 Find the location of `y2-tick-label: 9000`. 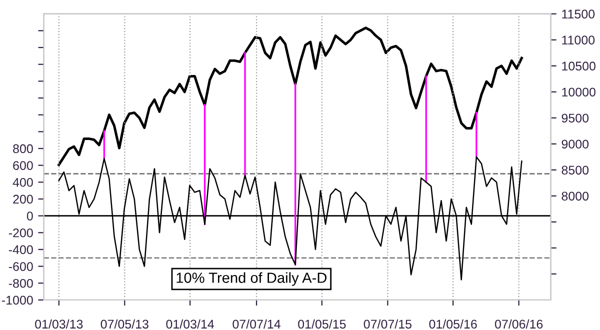

y2-tick-label: 9000 is located at coordinates (575, 144).